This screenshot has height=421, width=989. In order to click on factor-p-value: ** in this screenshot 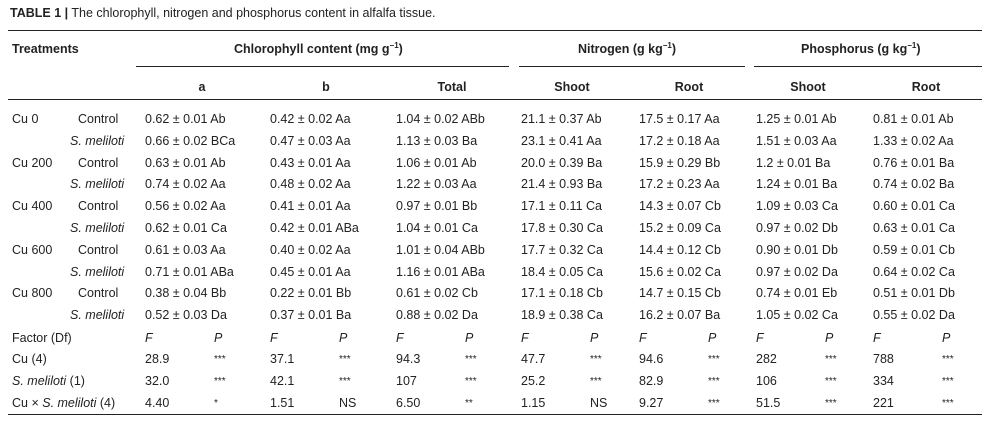, I will do `click(469, 403)`.